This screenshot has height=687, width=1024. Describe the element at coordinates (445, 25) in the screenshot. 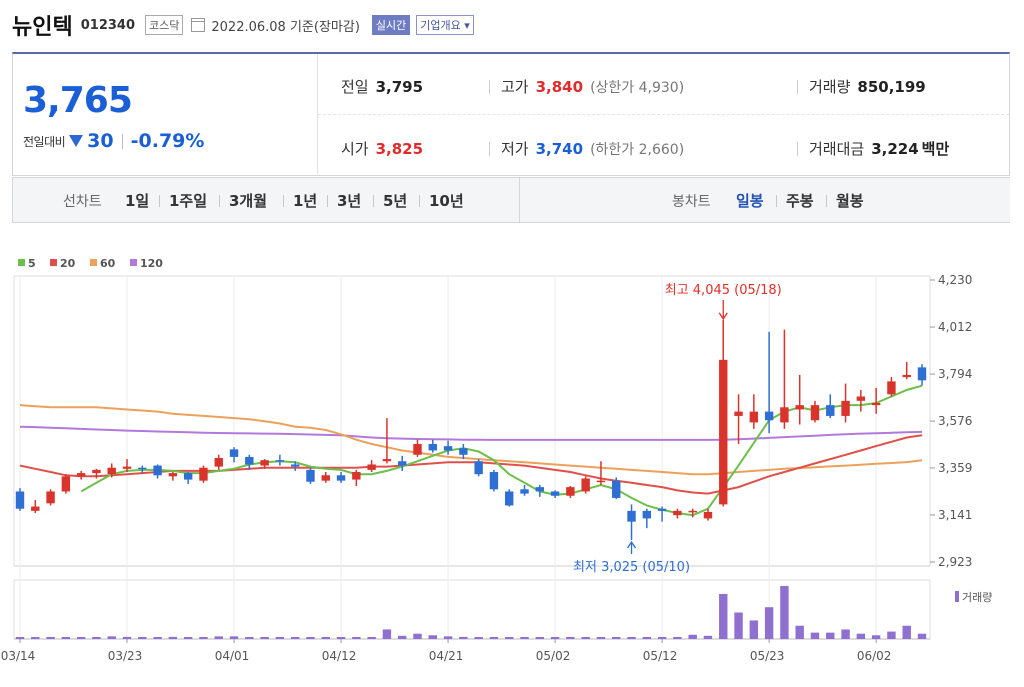

I see `company-info-dropdown: 기업개요 ▾` at that location.